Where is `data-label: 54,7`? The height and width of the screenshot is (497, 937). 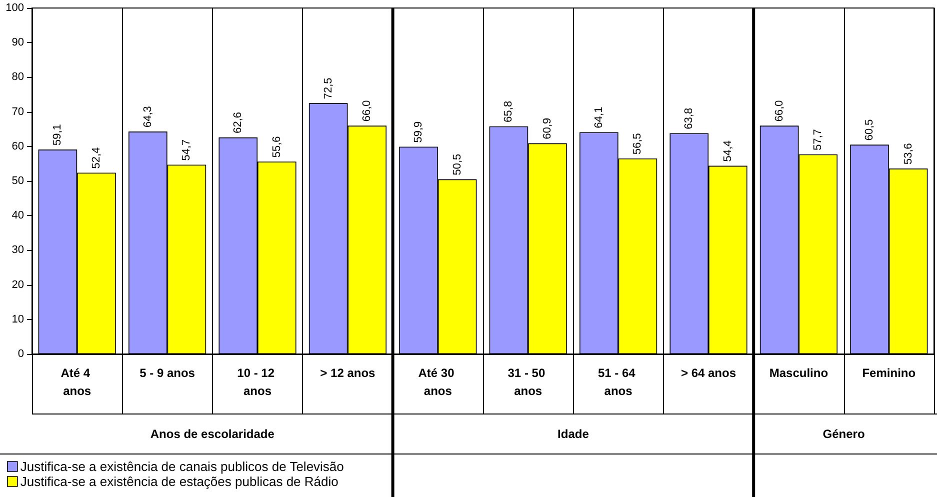
data-label: 54,7 is located at coordinates (186, 150).